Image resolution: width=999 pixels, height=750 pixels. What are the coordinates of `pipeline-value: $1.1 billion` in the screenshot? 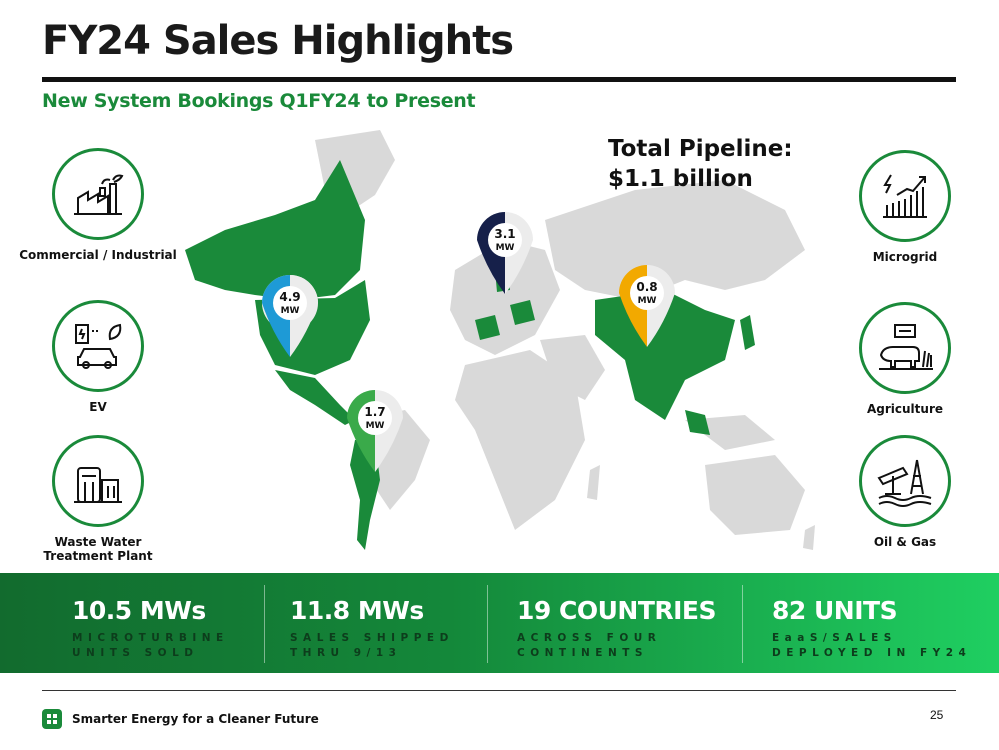 It's located at (680, 179).